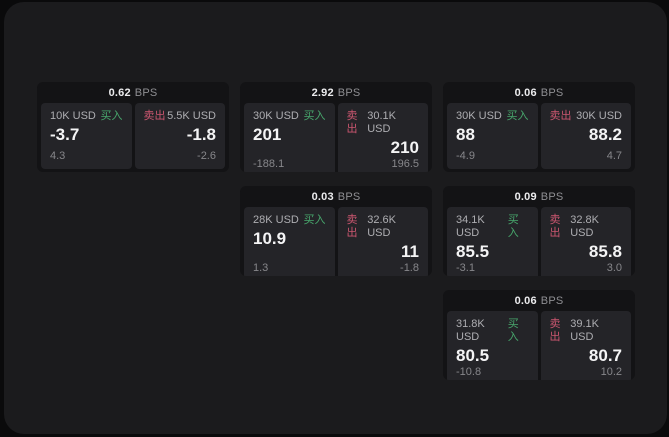  I want to click on sell-amount: 32.8K USD, so click(584, 226).